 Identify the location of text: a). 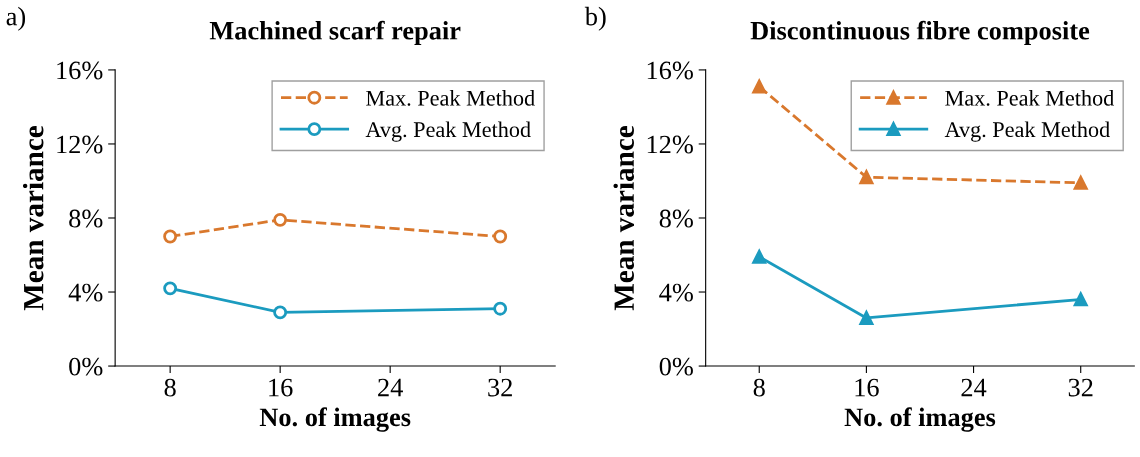
(16, 18).